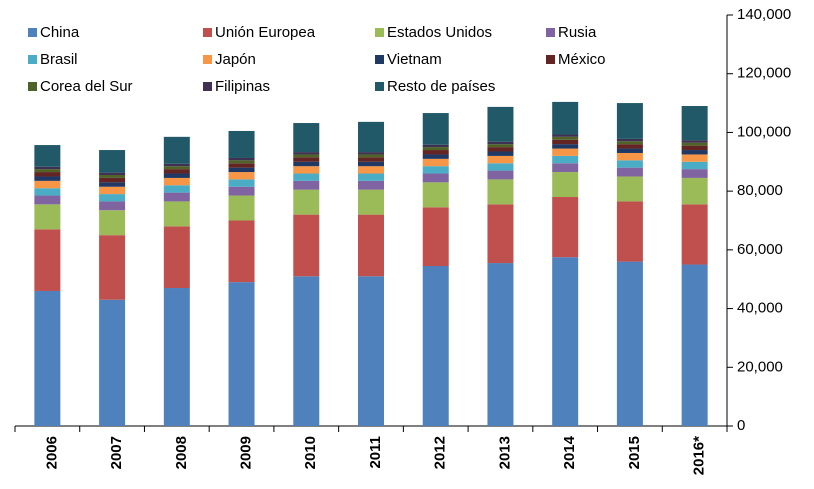 The height and width of the screenshot is (489, 814). I want to click on x-tick-label: 2008, so click(181, 452).